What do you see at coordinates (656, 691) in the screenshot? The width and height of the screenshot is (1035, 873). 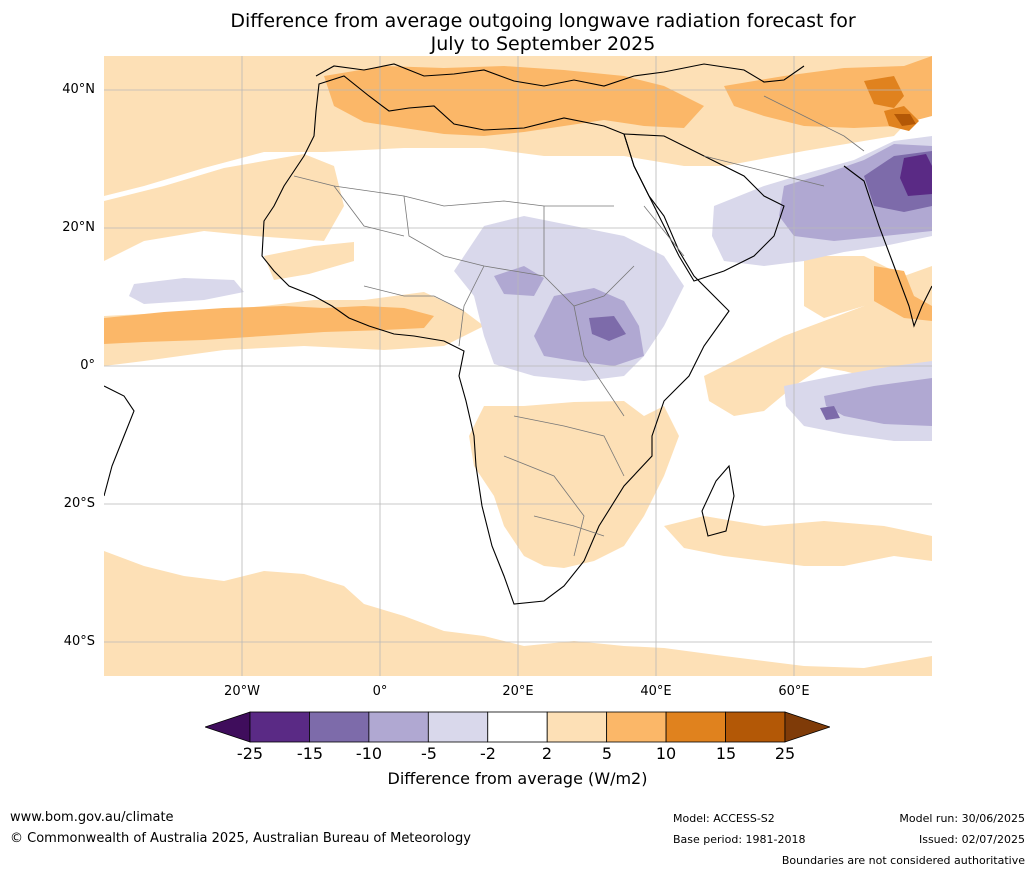 I see `lon-label-40e: 40°E` at bounding box center [656, 691].